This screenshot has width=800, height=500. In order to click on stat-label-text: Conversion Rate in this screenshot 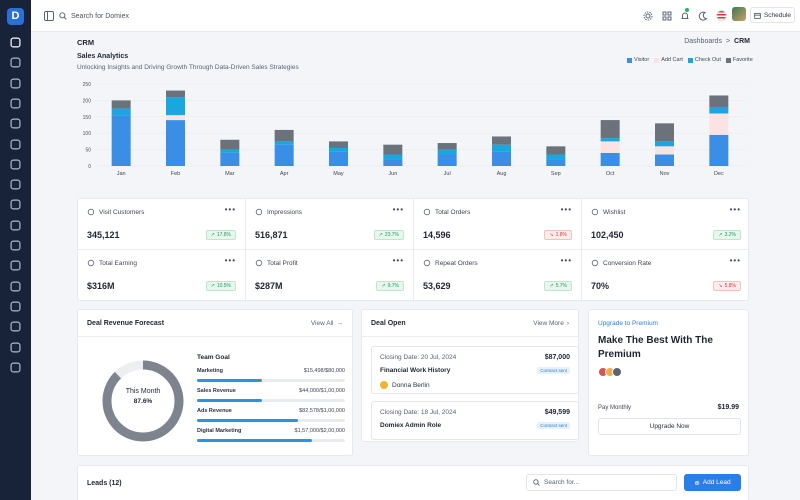, I will do `click(627, 263)`.